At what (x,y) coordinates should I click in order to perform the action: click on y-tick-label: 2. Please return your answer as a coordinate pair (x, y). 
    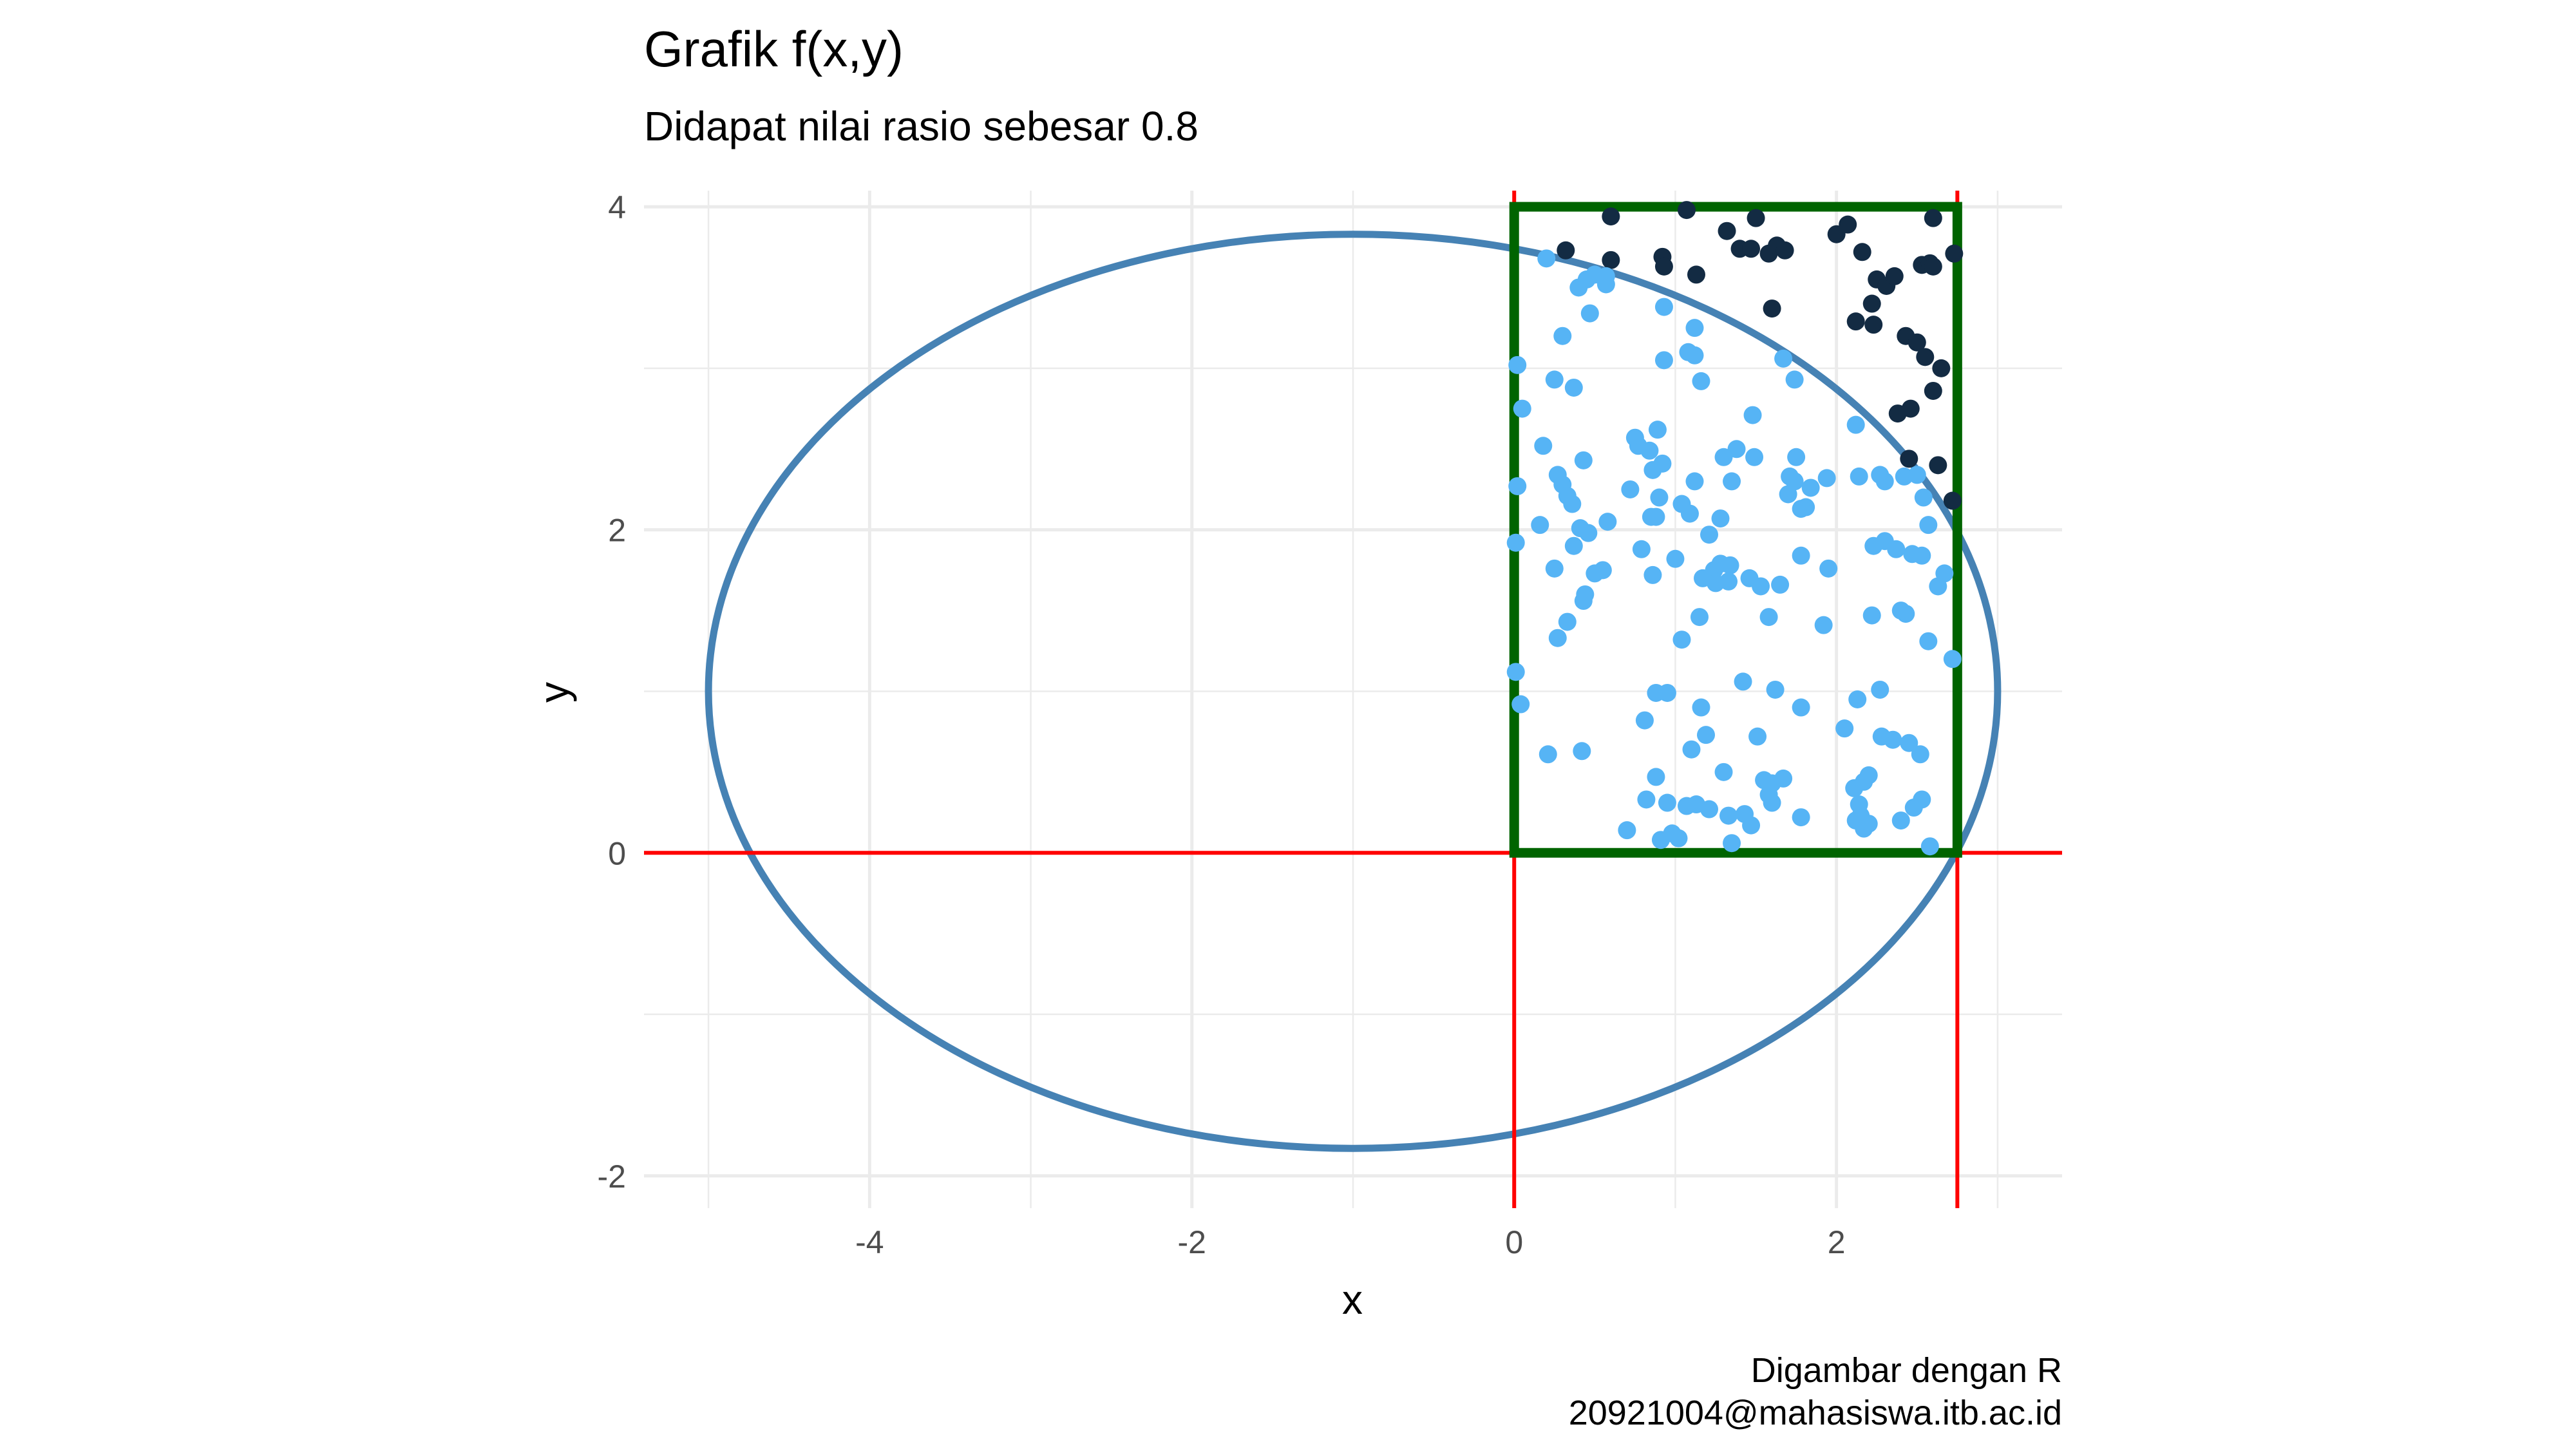
    Looking at the image, I should click on (617, 531).